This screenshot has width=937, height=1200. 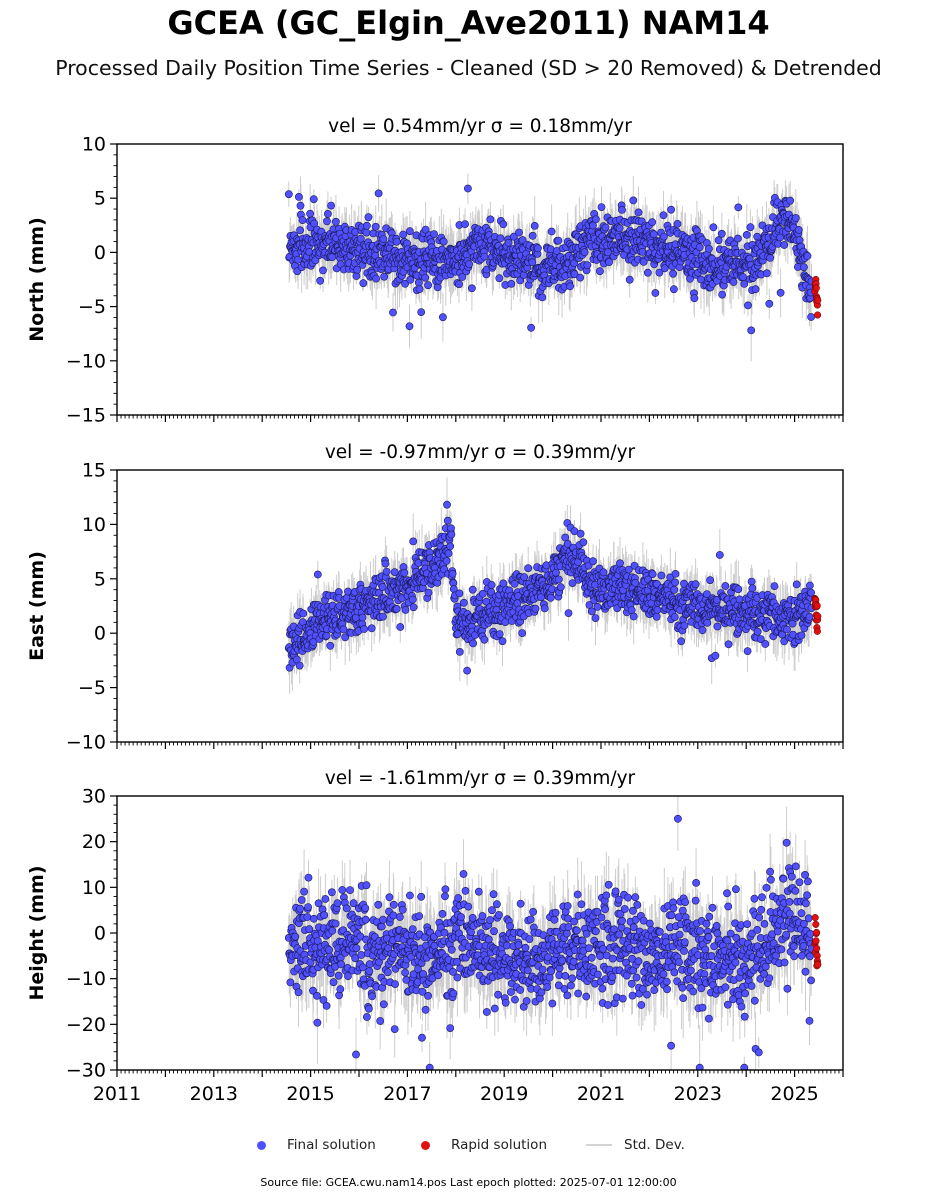 I want to click on x-tick-label: 2023, so click(x=698, y=1094).